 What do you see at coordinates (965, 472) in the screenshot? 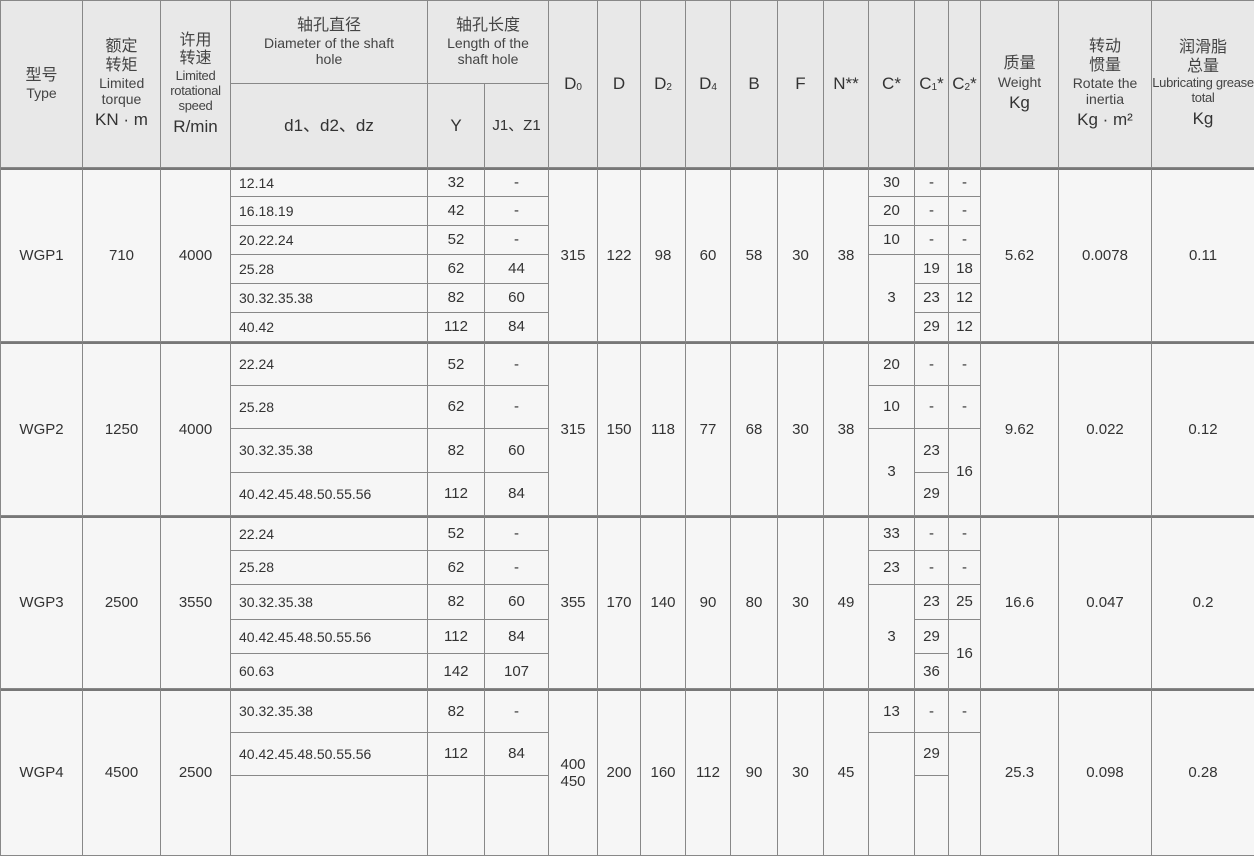
I see `c2-cell: 16` at bounding box center [965, 472].